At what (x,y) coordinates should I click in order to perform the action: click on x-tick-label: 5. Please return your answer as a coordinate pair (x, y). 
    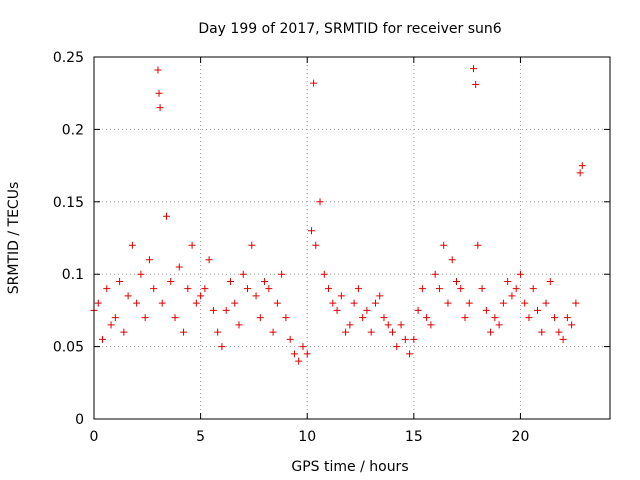
    Looking at the image, I should click on (200, 437).